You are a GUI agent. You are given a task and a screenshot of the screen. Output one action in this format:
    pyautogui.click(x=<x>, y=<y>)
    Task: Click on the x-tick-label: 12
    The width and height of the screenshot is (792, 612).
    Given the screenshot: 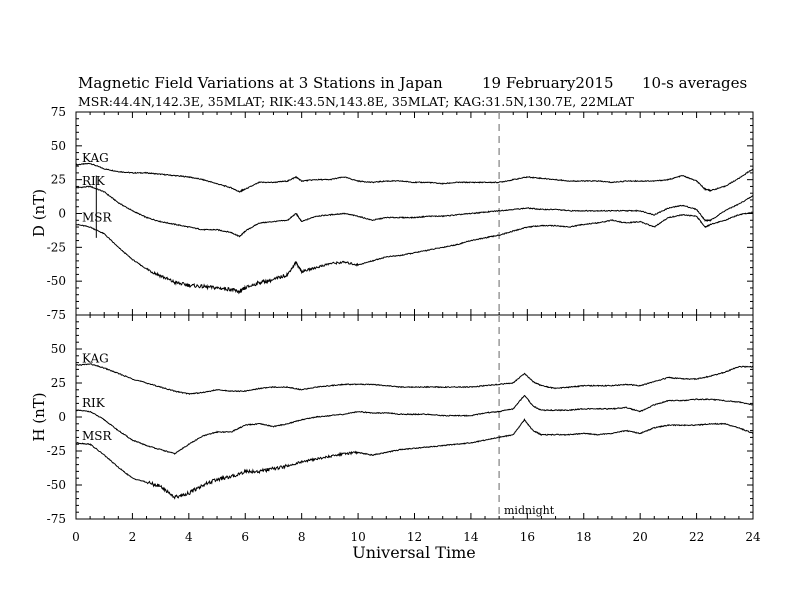 What is the action you would take?
    pyautogui.click(x=414, y=537)
    